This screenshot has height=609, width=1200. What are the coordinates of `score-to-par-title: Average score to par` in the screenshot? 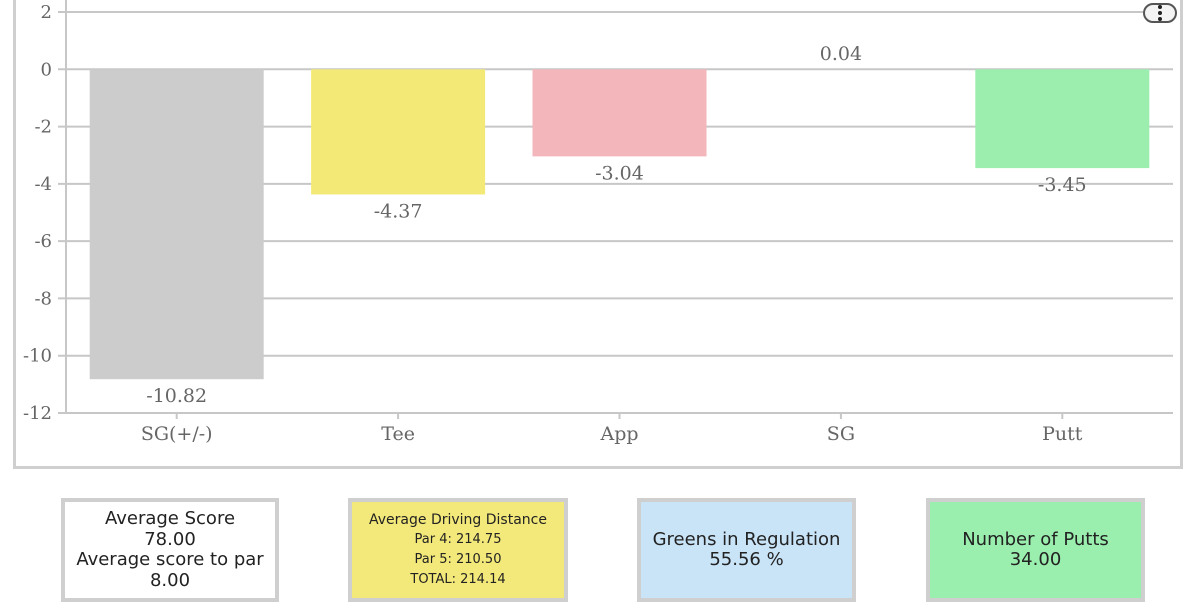 It's located at (170, 559).